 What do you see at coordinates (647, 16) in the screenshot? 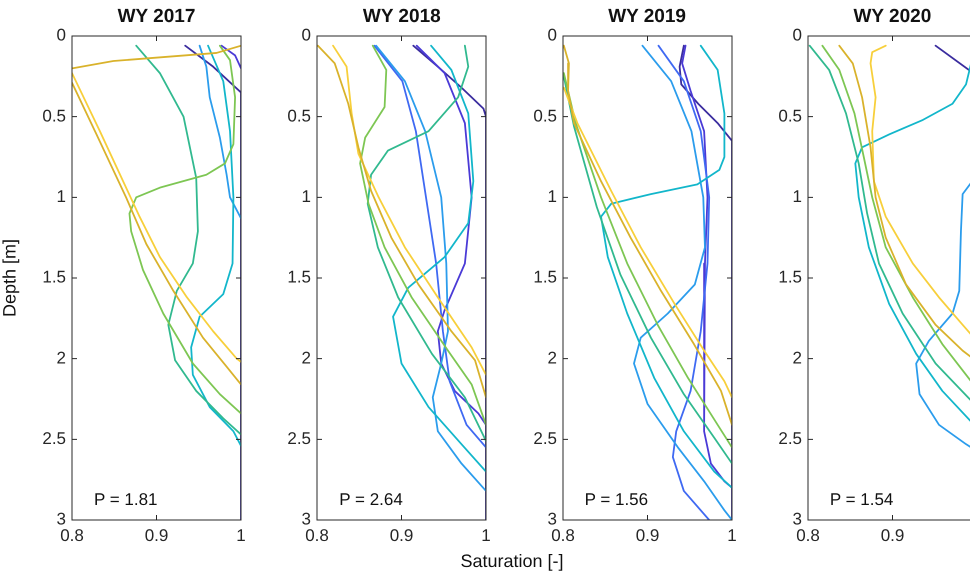
I see `chart-title: WY 2019` at bounding box center [647, 16].